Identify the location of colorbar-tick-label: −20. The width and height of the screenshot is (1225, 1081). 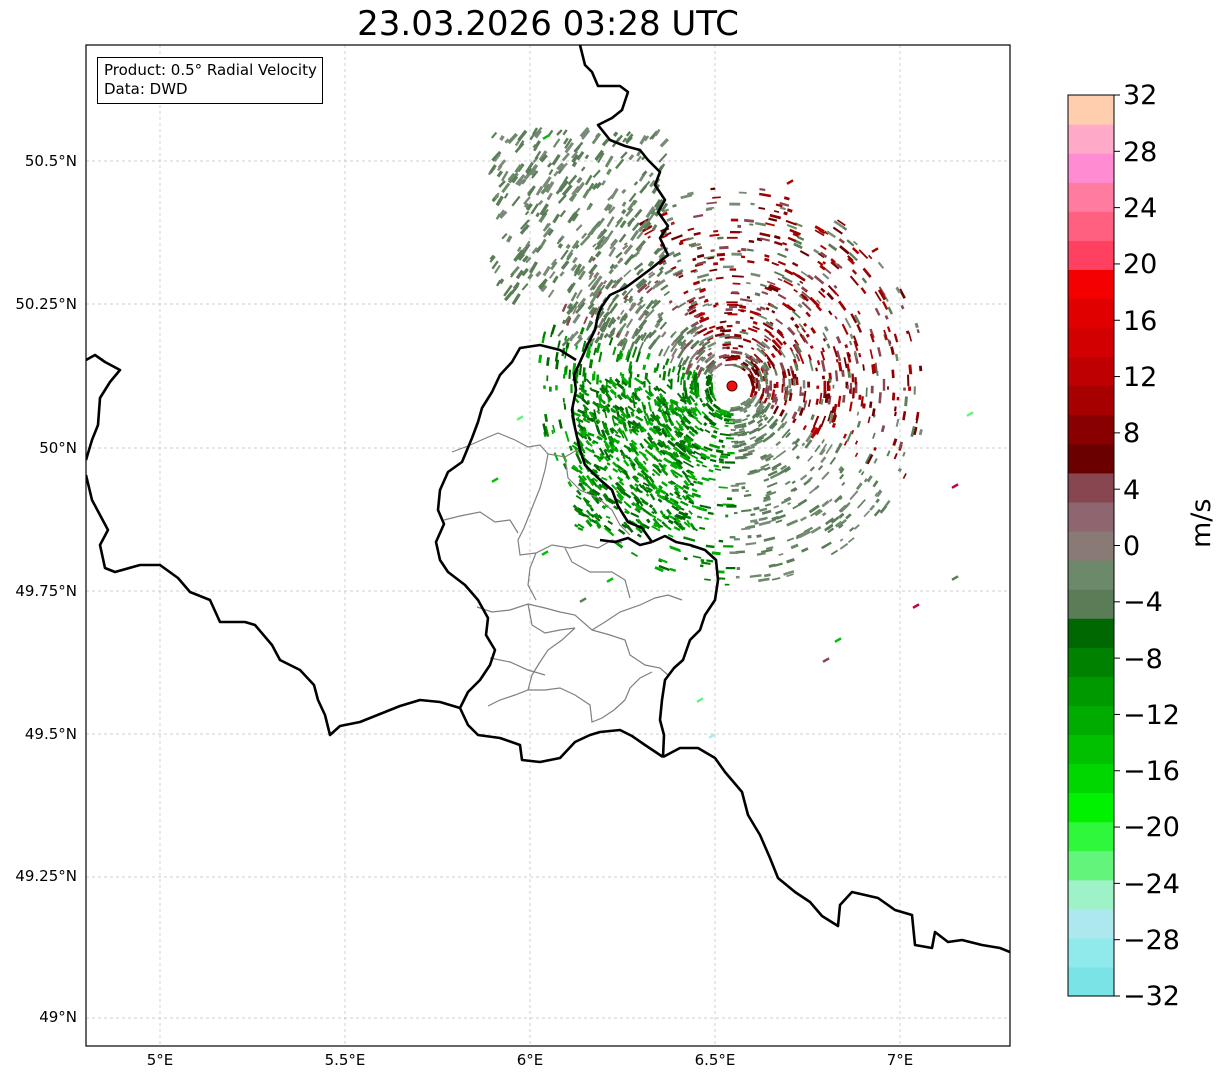
(1151, 827).